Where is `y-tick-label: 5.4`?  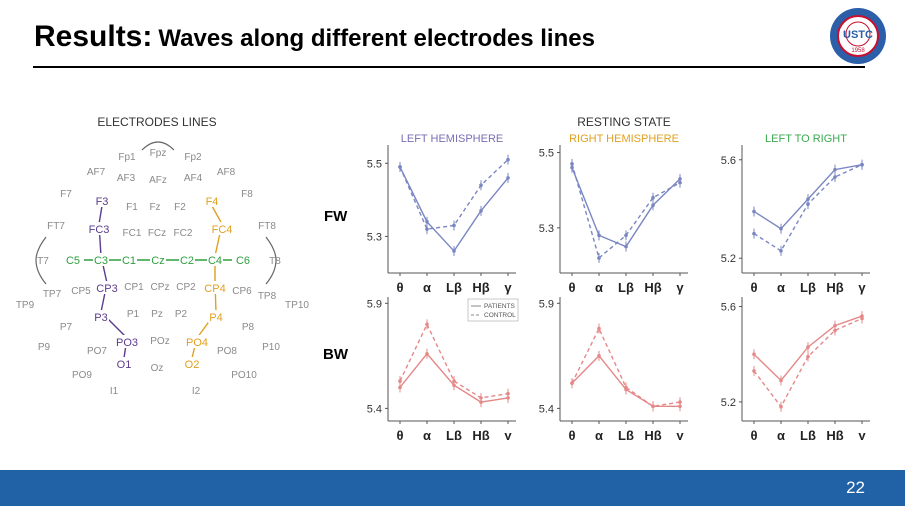
y-tick-label: 5.4 is located at coordinates (546, 409).